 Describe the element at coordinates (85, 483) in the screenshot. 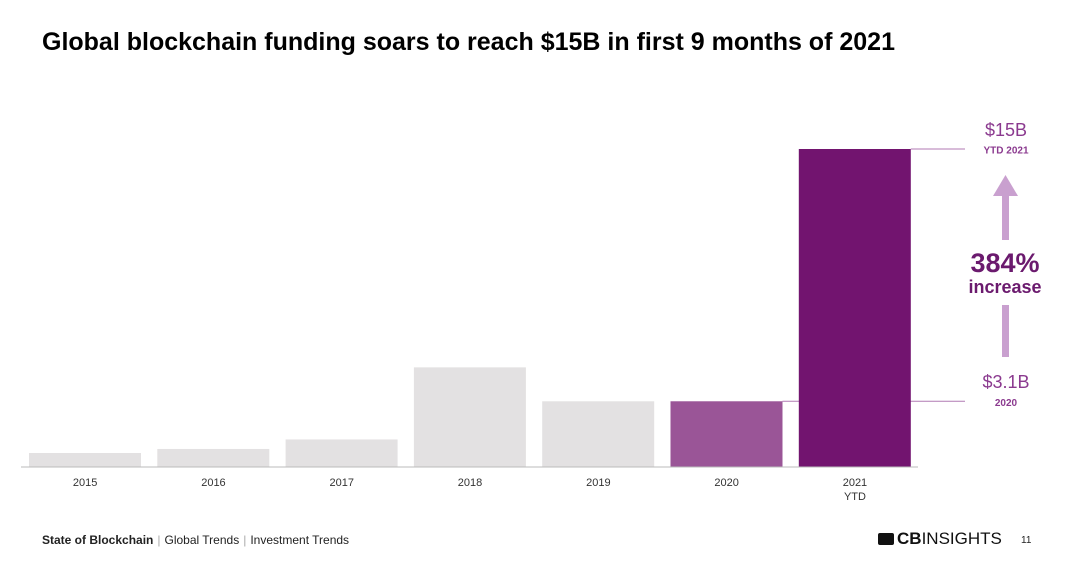

I see `x-tick-label: 2015` at that location.